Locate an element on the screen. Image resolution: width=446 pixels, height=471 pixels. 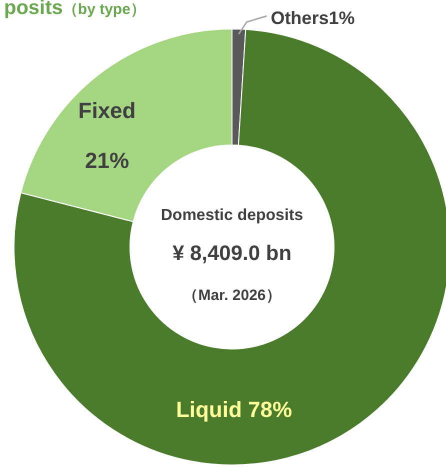
text: Domestic deposits is located at coordinates (232, 215).